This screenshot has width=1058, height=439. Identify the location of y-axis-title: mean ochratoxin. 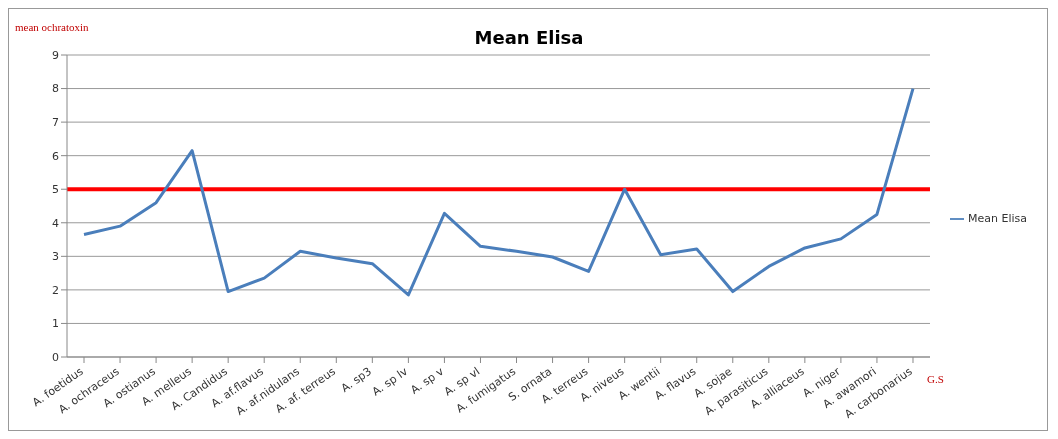
(52, 27).